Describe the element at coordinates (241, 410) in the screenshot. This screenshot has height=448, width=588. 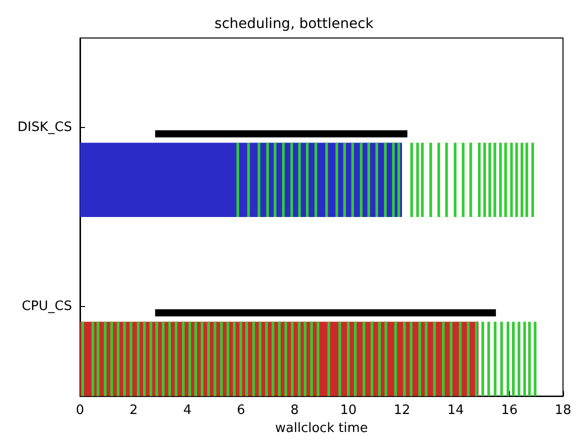
I see `x-tick-label: 6` at that location.